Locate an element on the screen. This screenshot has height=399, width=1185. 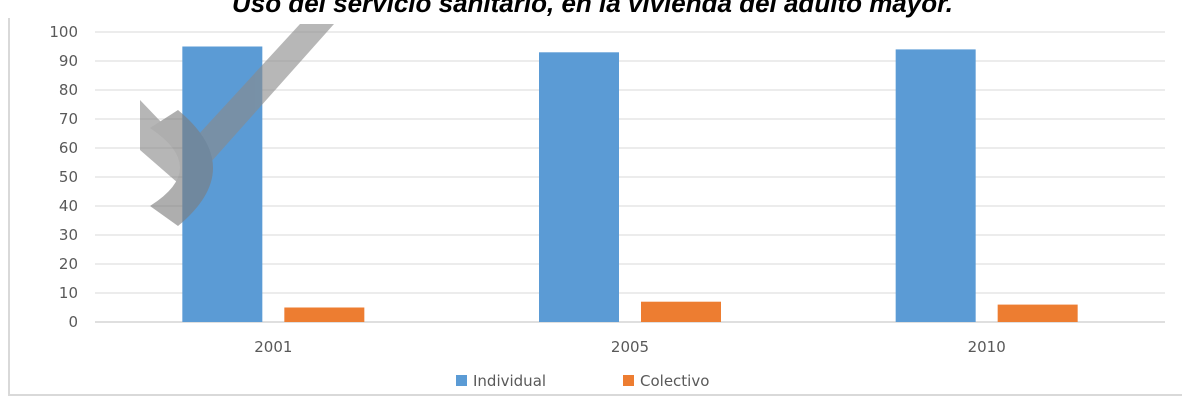
legend-label-individual: Individual is located at coordinates (509, 381).